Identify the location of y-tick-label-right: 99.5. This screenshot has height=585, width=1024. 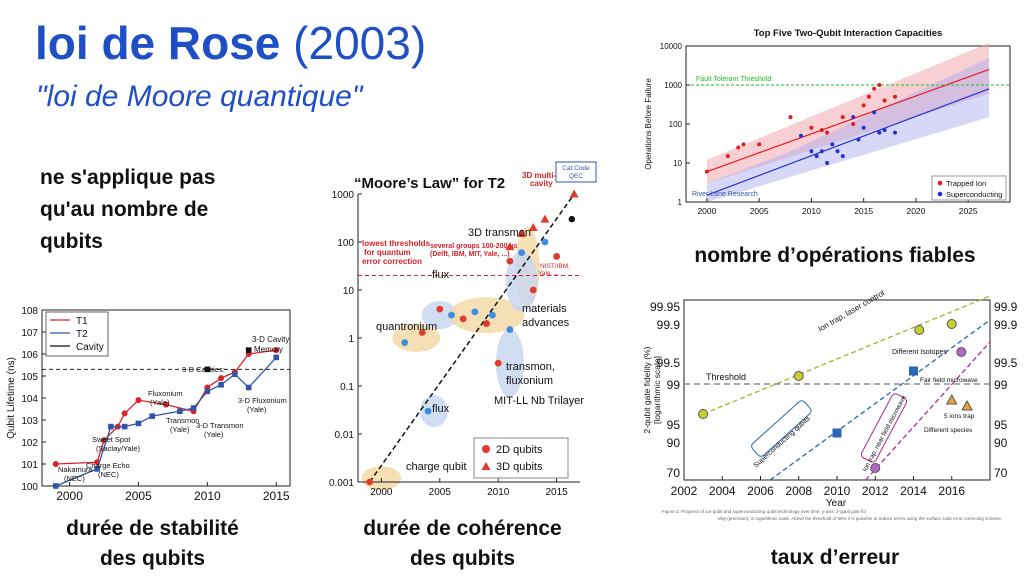
(1006, 363).